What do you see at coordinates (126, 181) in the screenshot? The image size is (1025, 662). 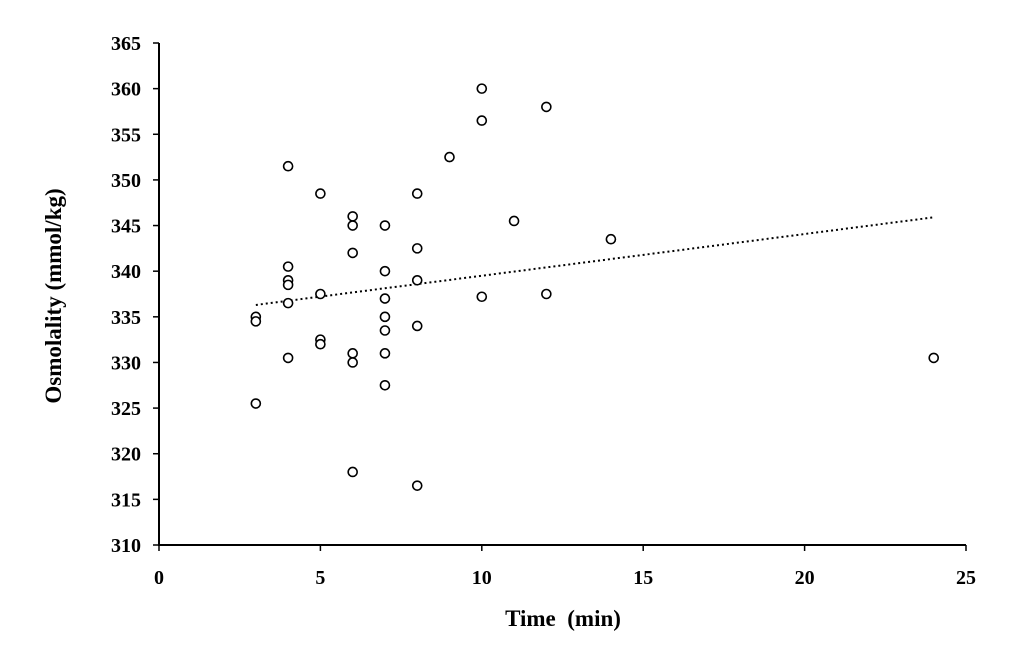 I see `y-tick-label: 350` at bounding box center [126, 181].